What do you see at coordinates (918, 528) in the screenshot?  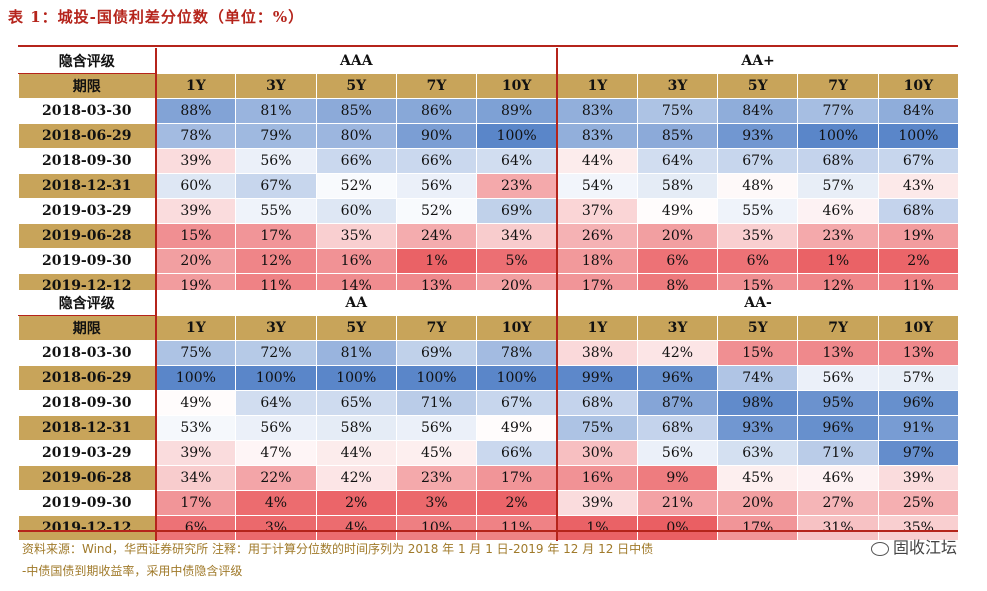 I see `value-cell: 35%` at bounding box center [918, 528].